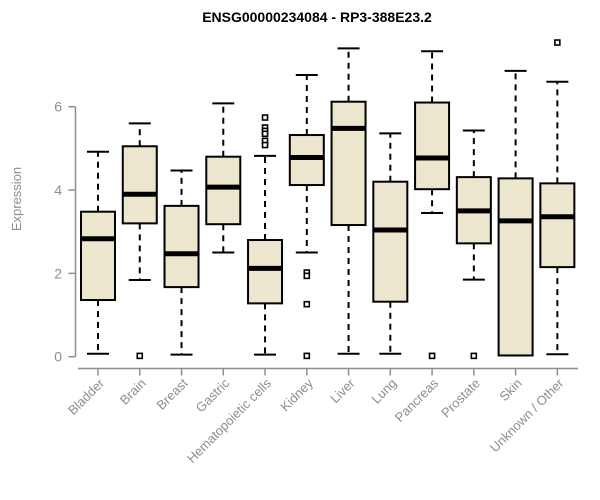 The width and height of the screenshot is (600, 500). Describe the element at coordinates (473, 244) in the screenshot. I see `boxplot-prostate` at that location.